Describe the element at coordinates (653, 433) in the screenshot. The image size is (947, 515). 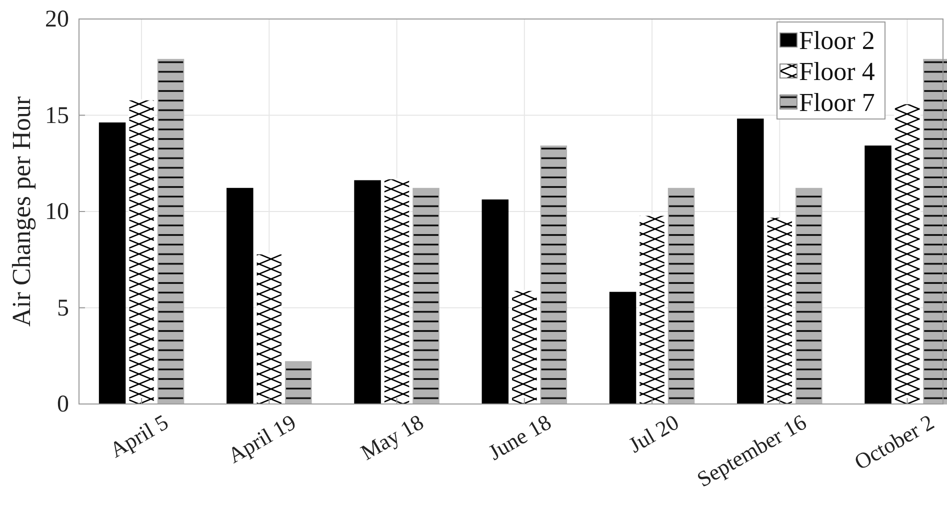
I see `x-tick-label: Jul 20` at that location.